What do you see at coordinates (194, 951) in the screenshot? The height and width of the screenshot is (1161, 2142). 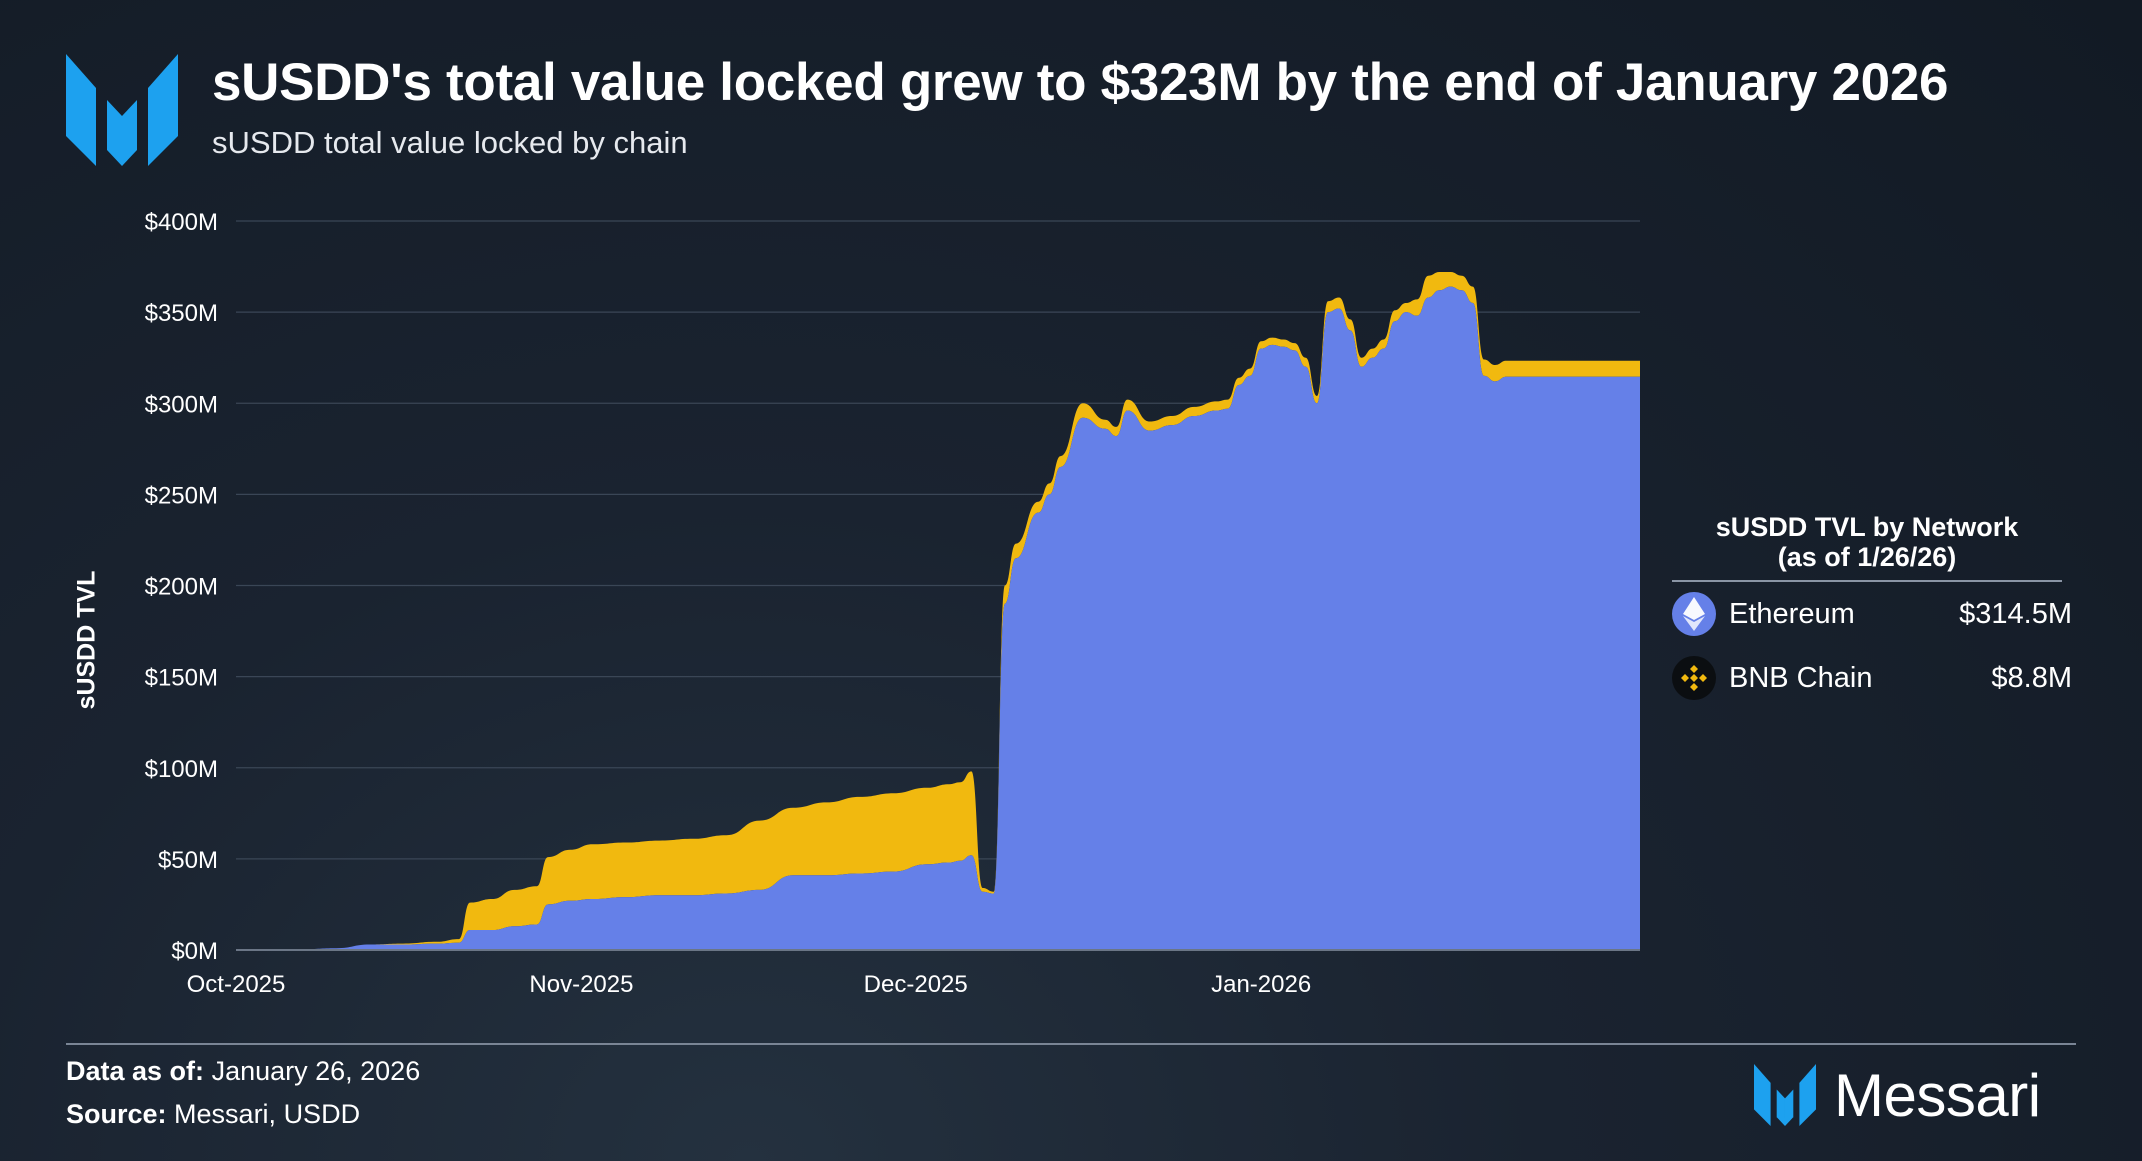 I see `y-tick-label: $0M` at bounding box center [194, 951].